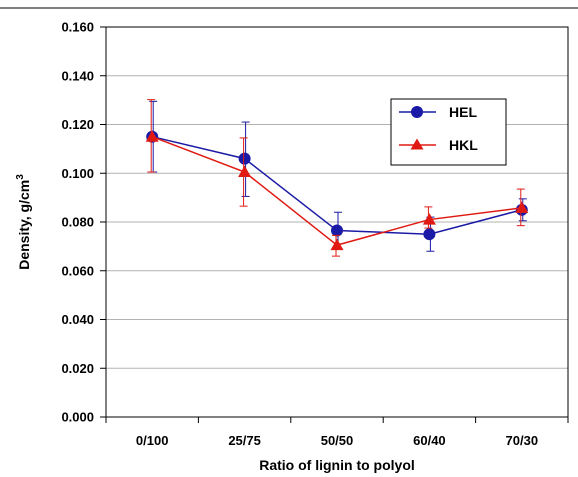  I want to click on x-tick-labels: 0/100 25/75 50/50 60/40 70/30, so click(337, 440).